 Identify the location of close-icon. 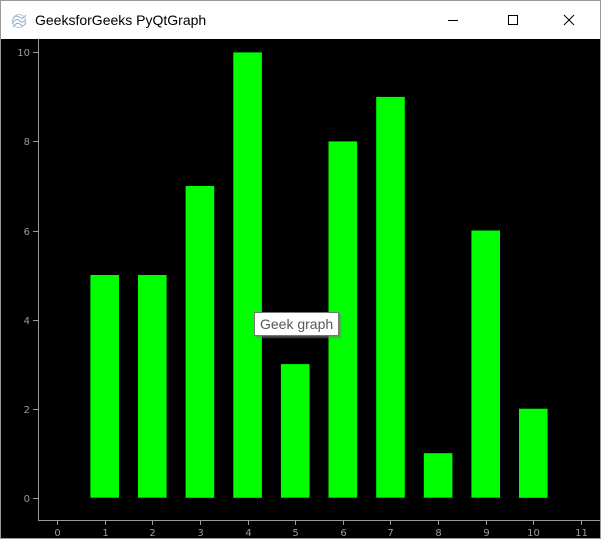
(569, 20).